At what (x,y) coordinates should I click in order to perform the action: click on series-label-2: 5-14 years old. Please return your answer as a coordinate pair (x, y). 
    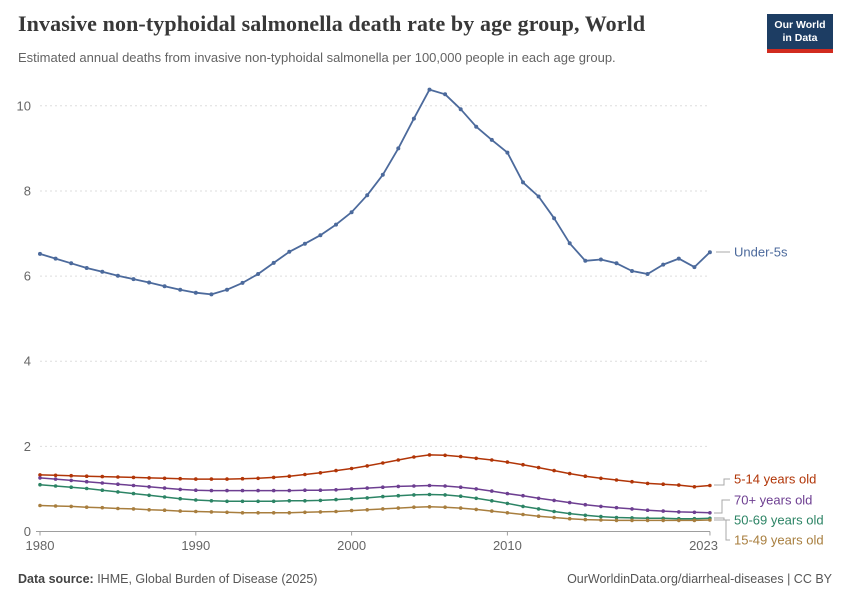
    Looking at the image, I should click on (775, 479).